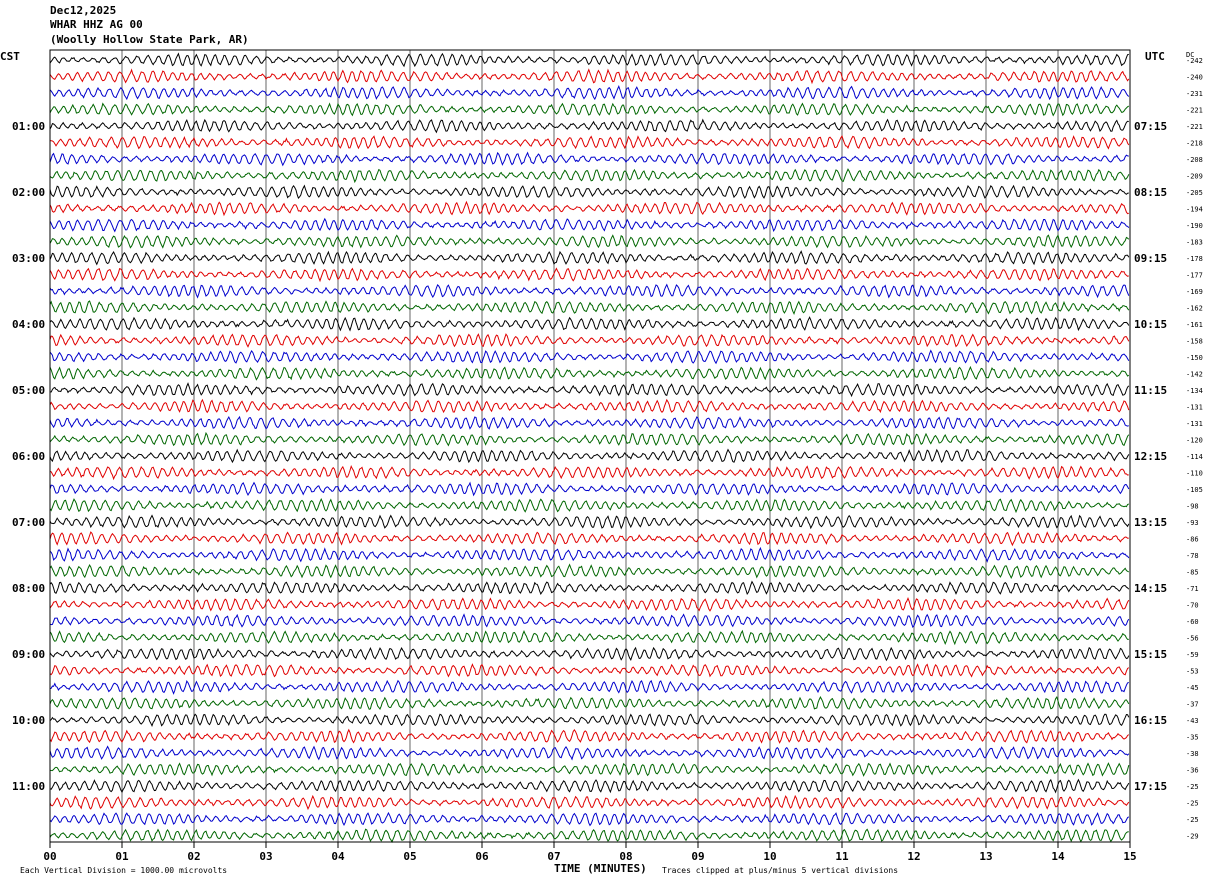 This screenshot has width=1210, height=886. Describe the element at coordinates (1190, 55) in the screenshot. I see `dc-header-label: DC` at that location.